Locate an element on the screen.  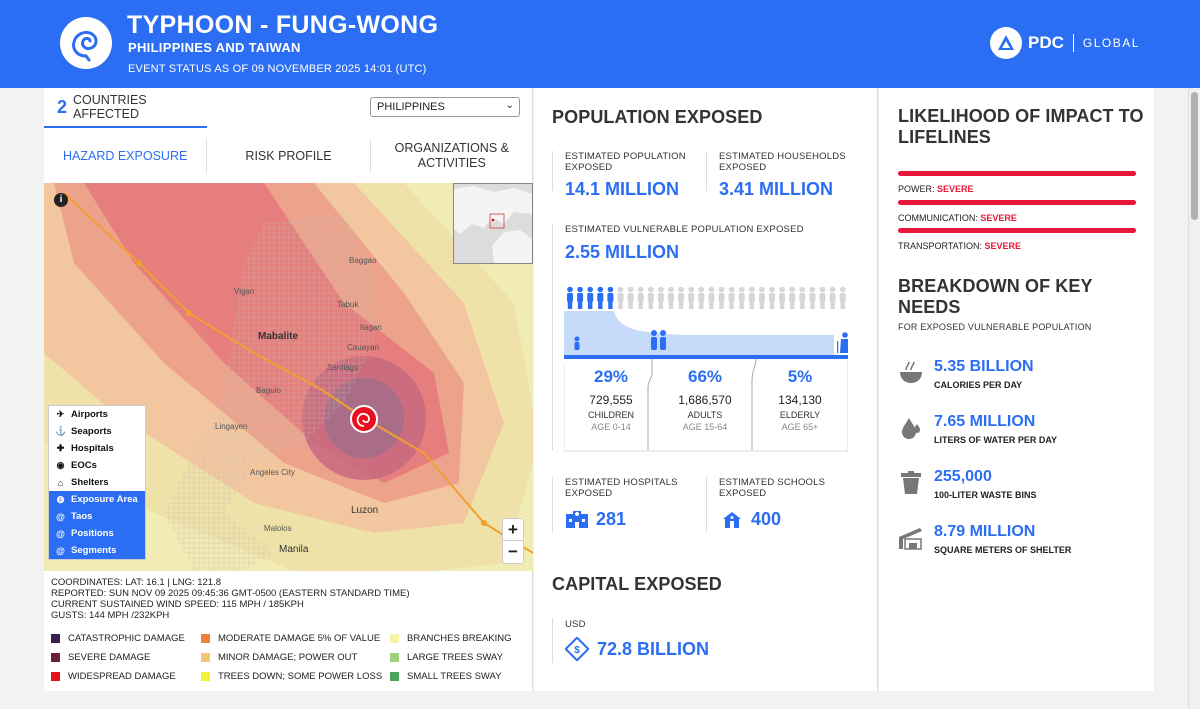
legend-label: WIDESPREAD DAMAGE is located at coordinates (122, 676).